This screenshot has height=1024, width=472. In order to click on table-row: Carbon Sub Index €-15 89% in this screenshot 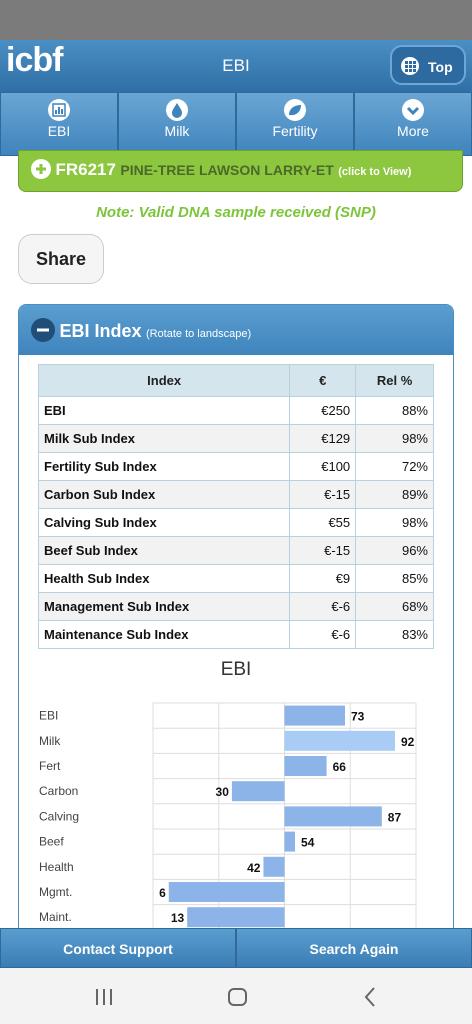, I will do `click(235, 494)`.